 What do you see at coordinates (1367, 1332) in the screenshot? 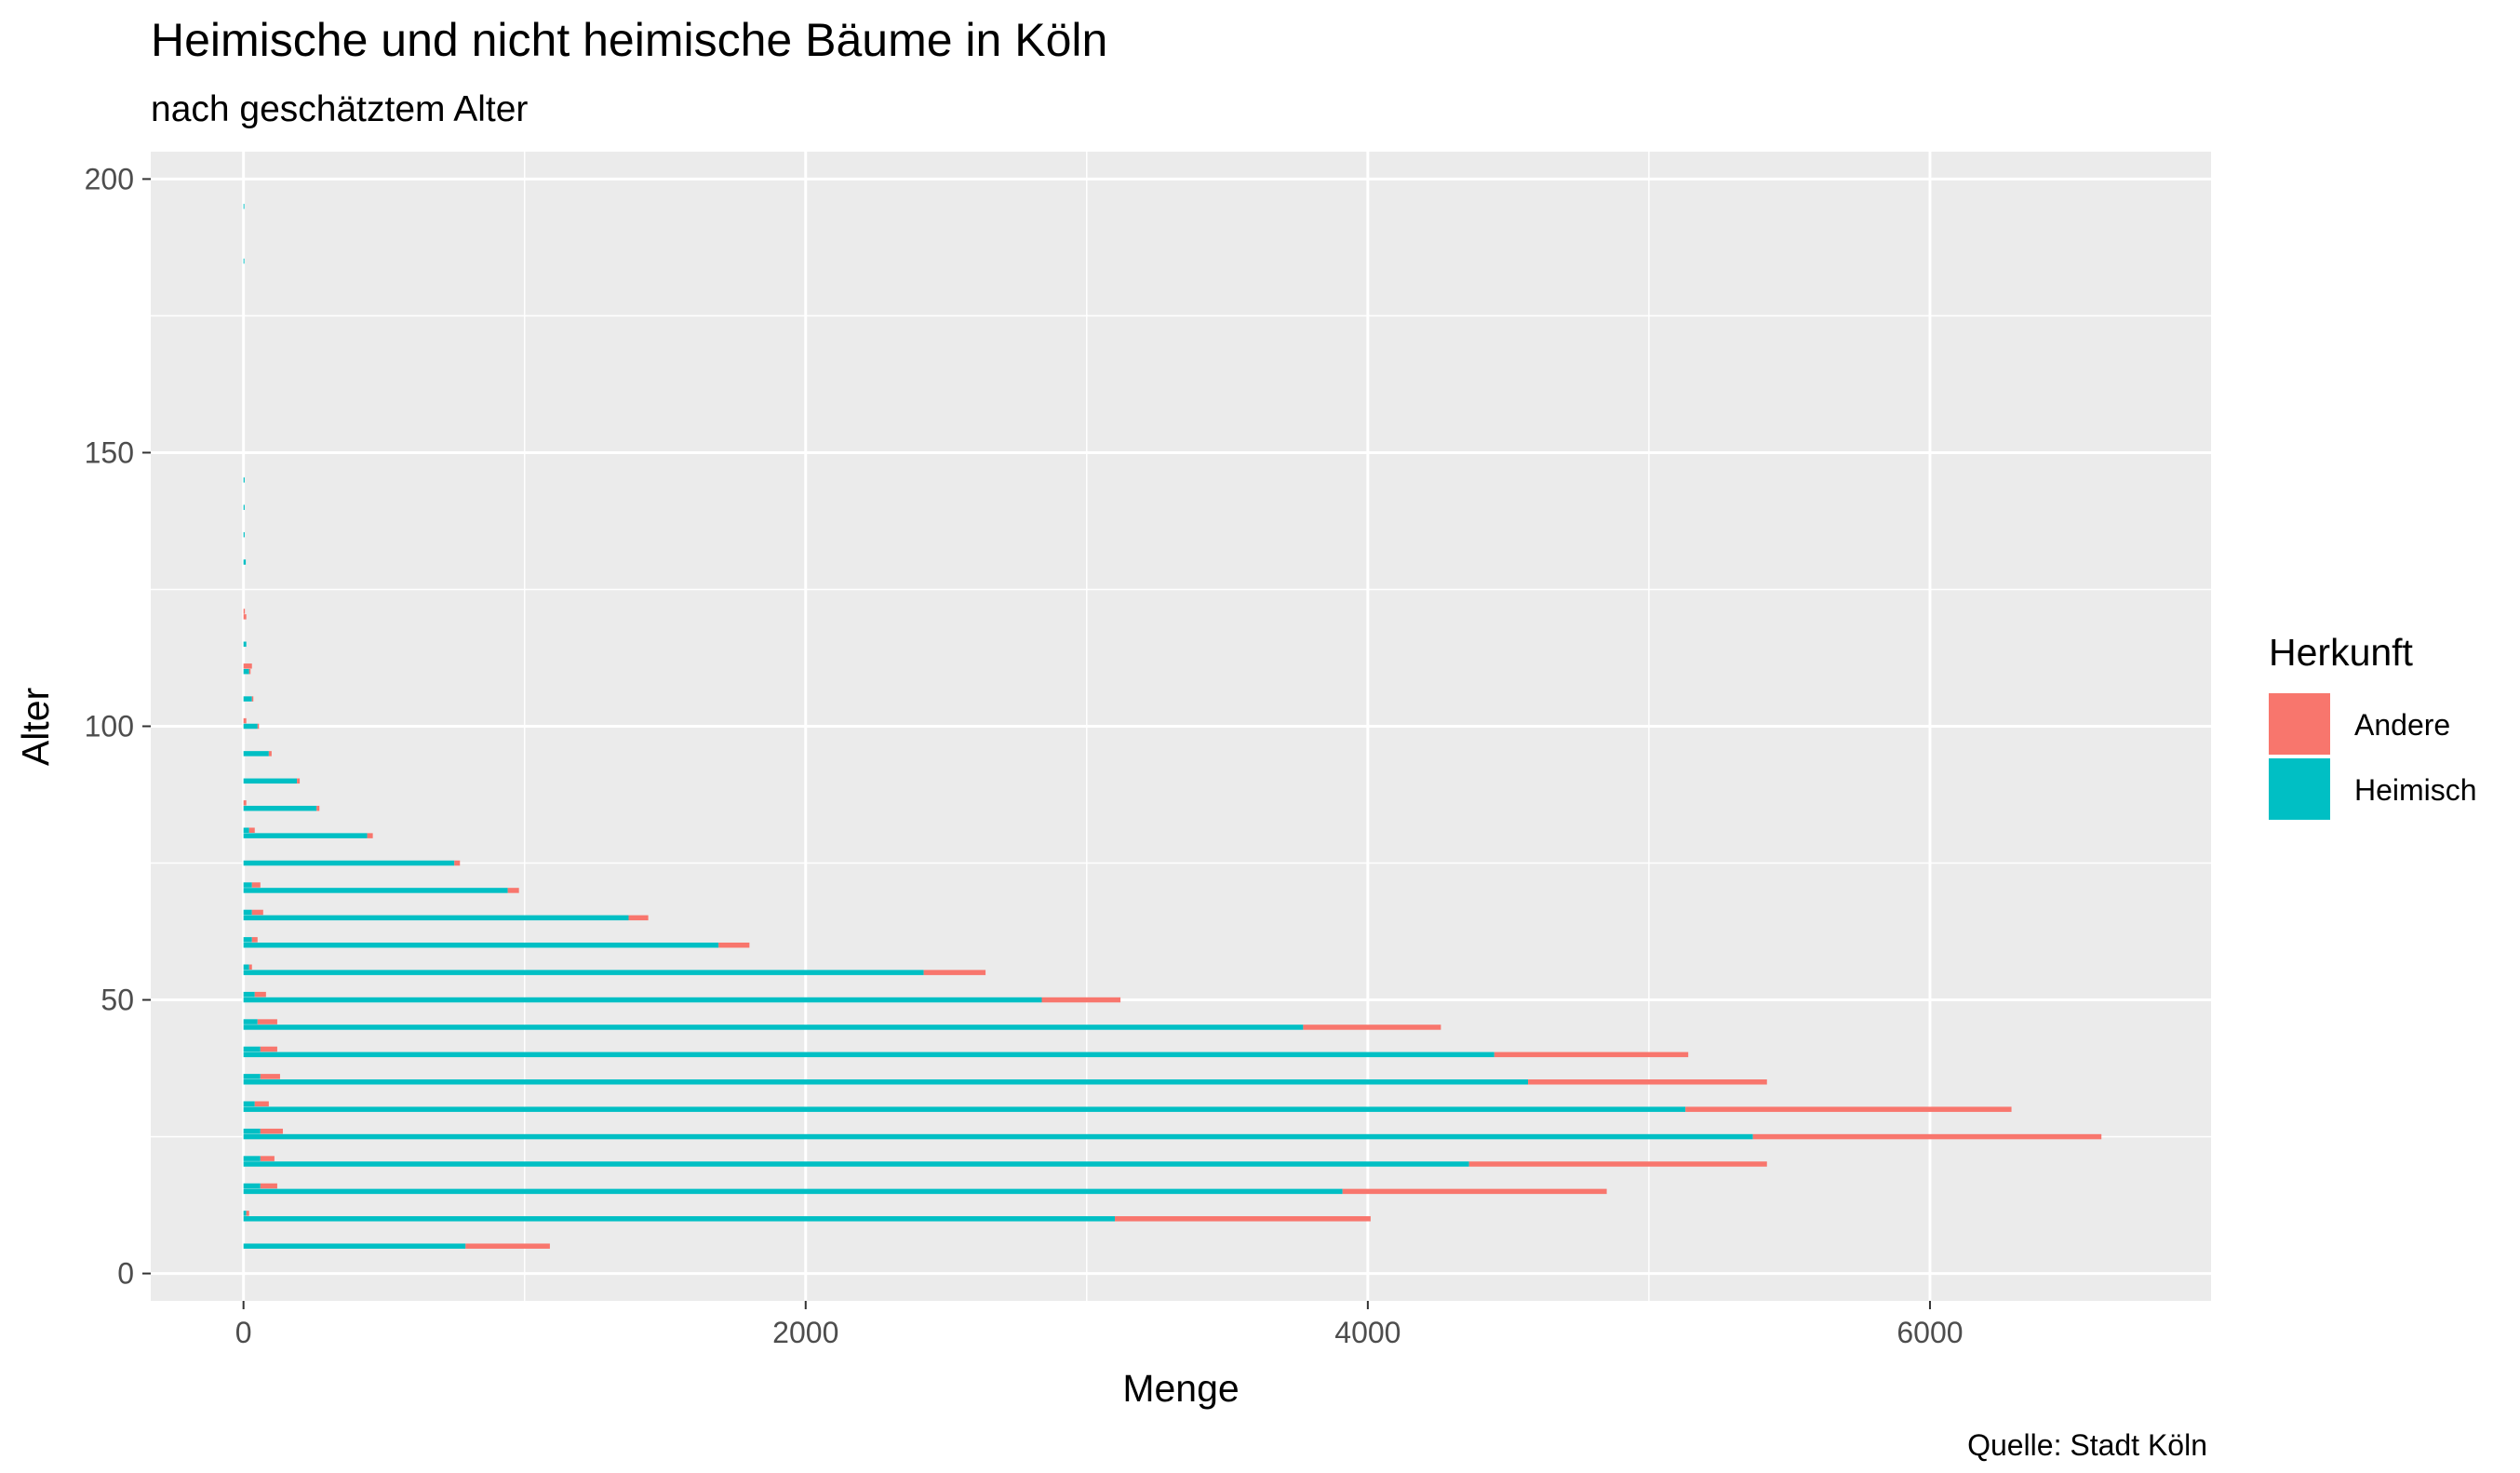
I see `x-tick-label: 4000` at bounding box center [1367, 1332].